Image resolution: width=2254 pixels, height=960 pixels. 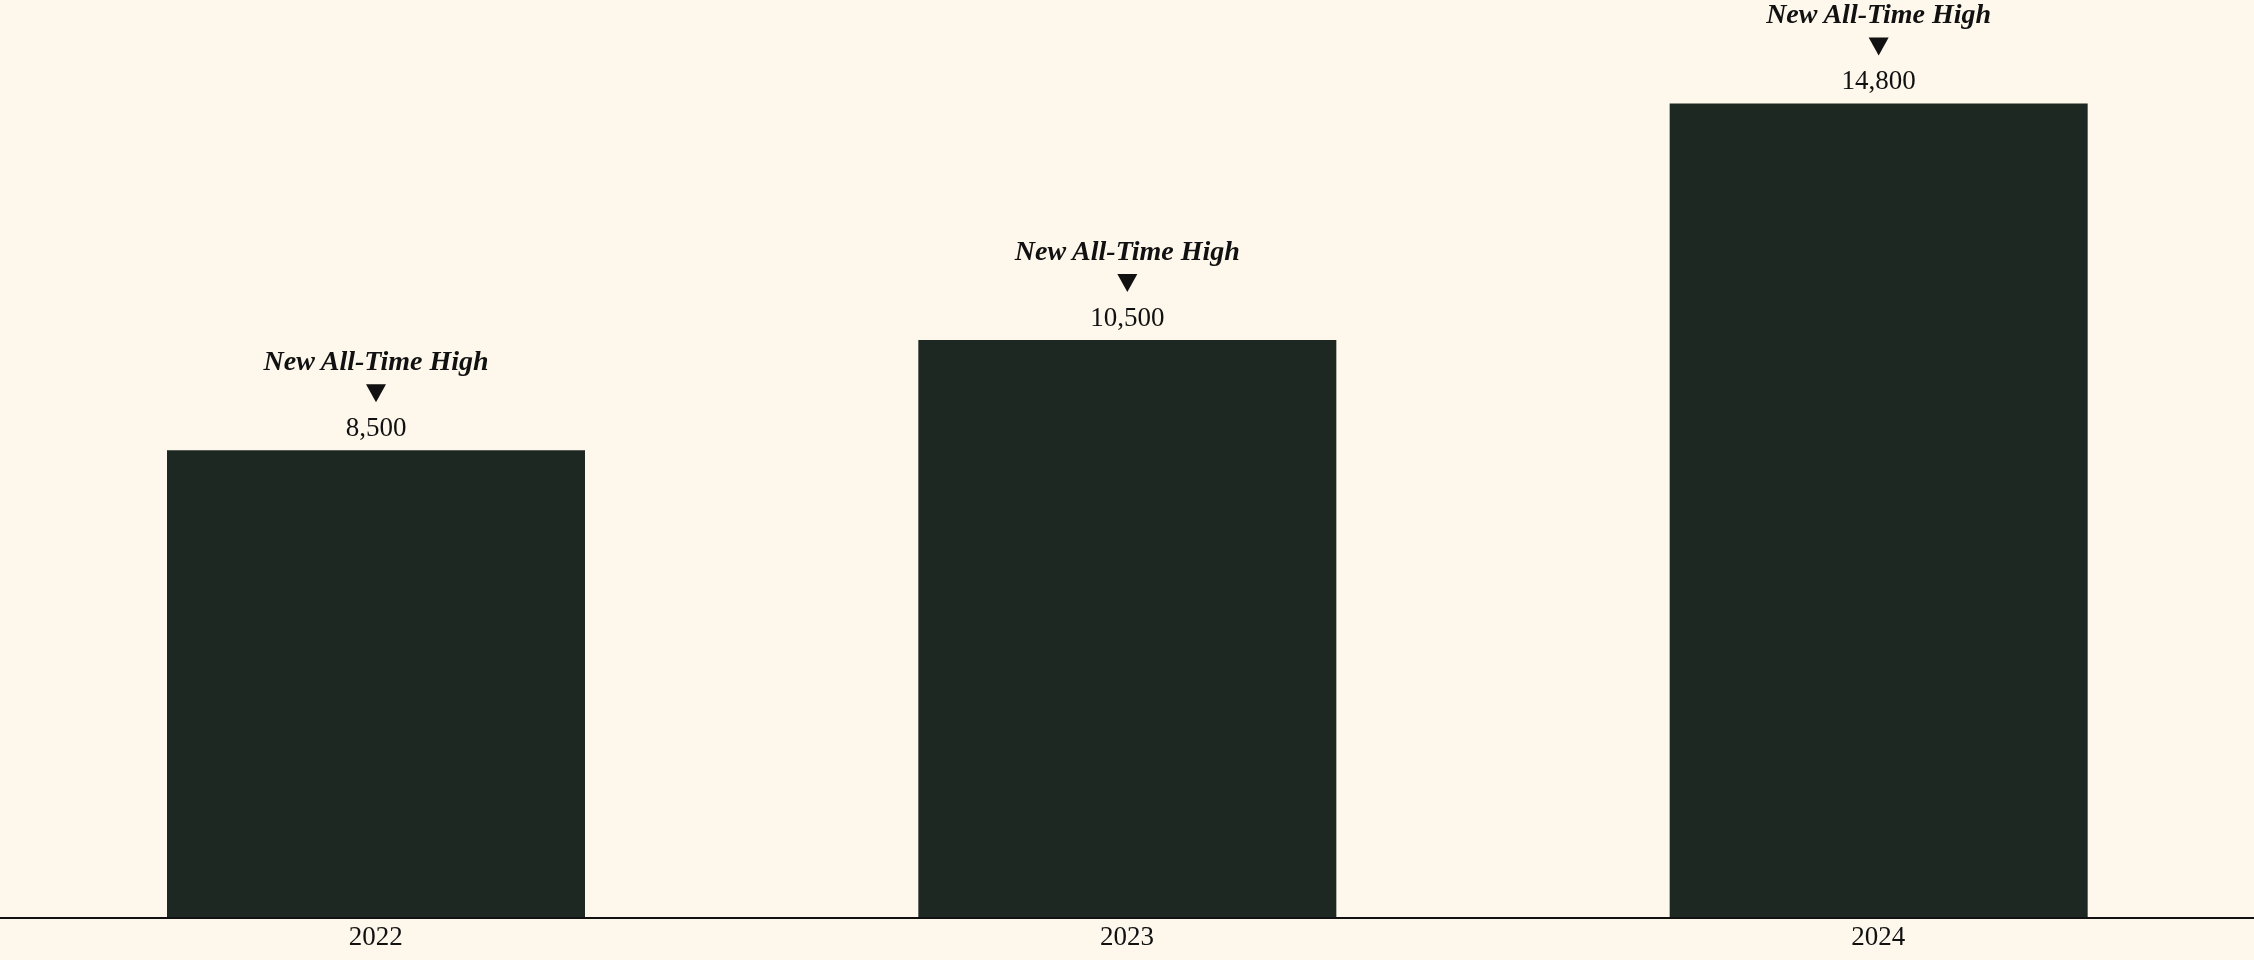 I want to click on data-label: 10,500, so click(x=1127, y=317).